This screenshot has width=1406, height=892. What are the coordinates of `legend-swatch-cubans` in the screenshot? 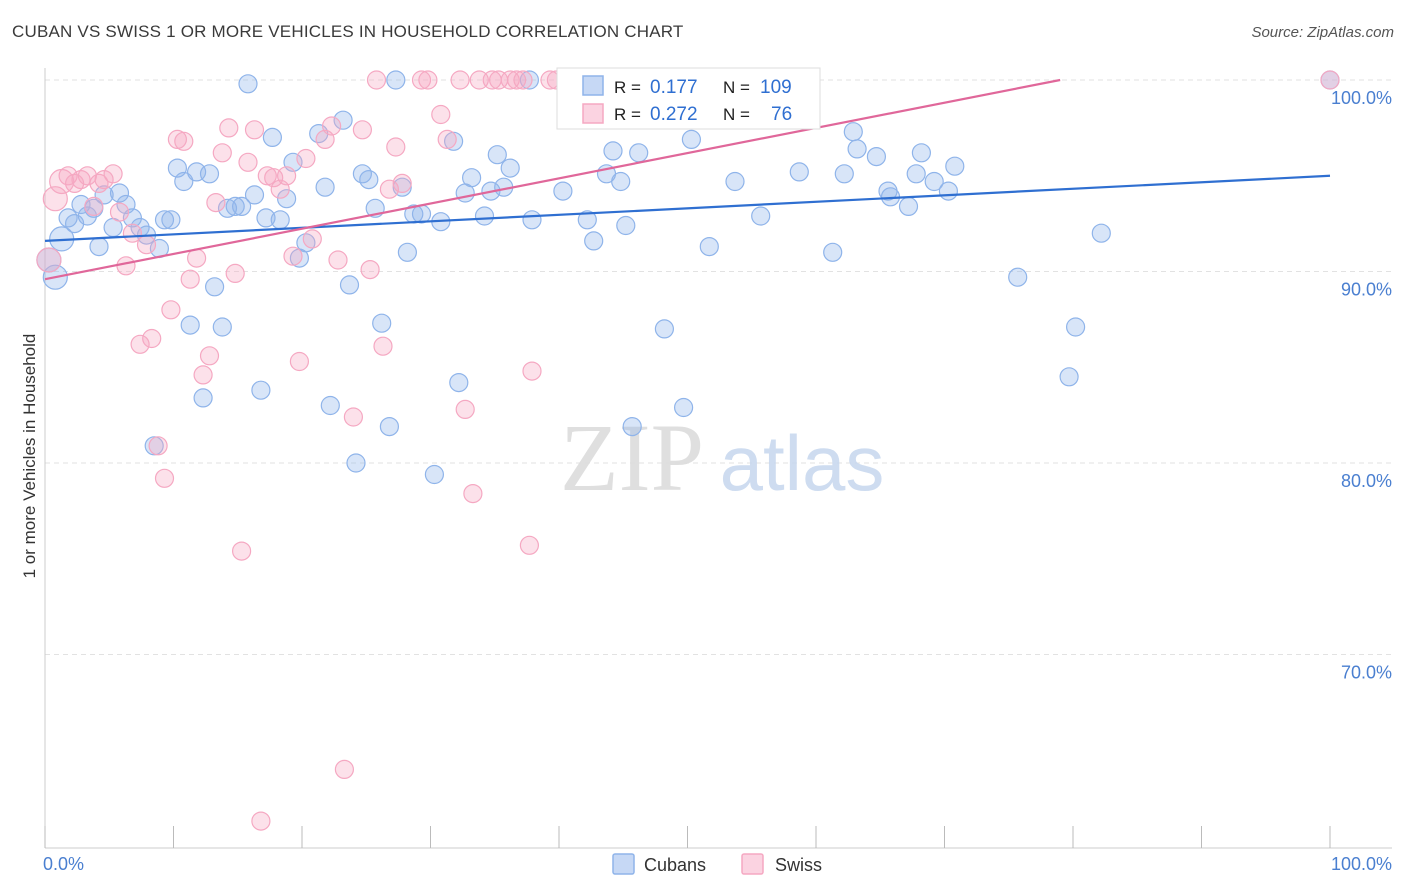 It's located at (593, 85).